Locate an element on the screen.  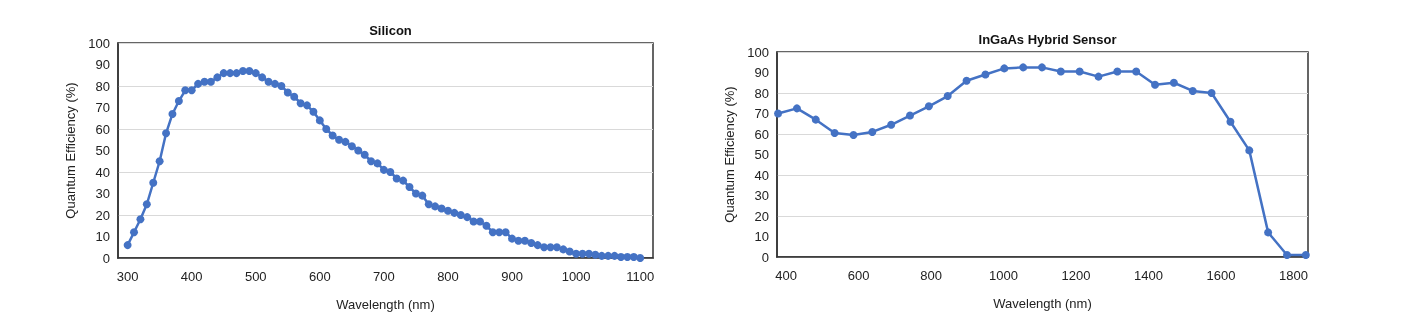
x-tick-label: 1200 is located at coordinates (1076, 275).